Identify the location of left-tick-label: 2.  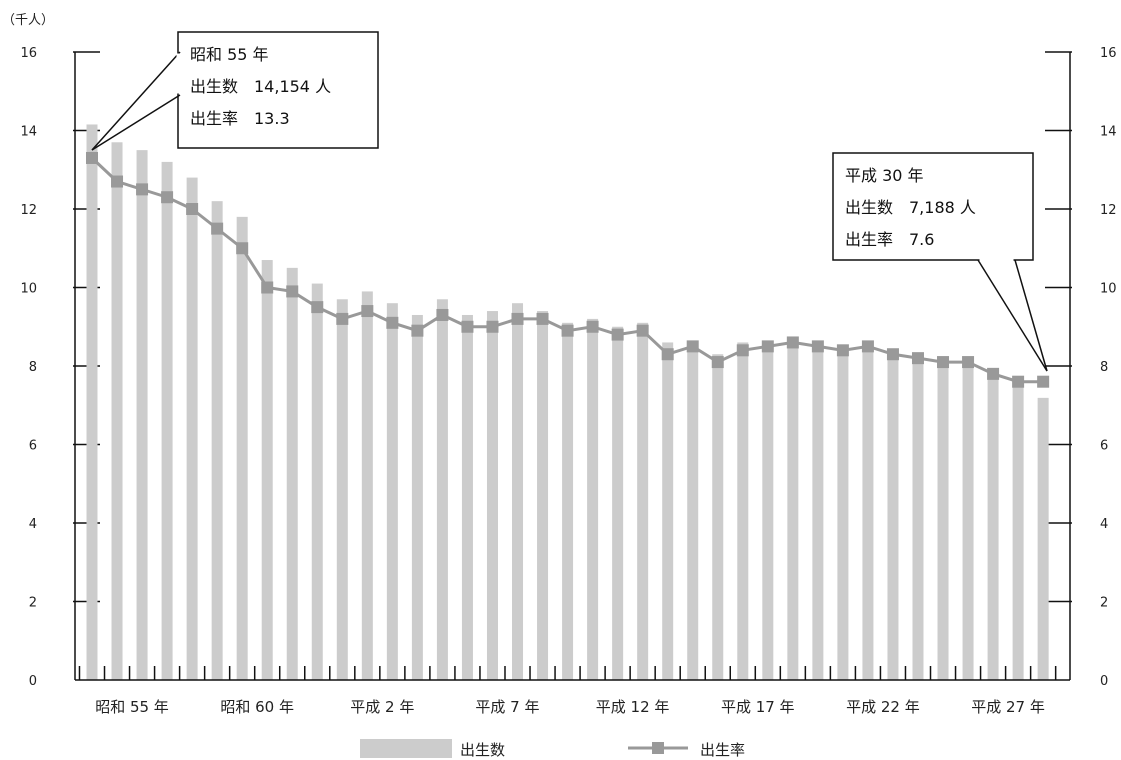
(33, 603).